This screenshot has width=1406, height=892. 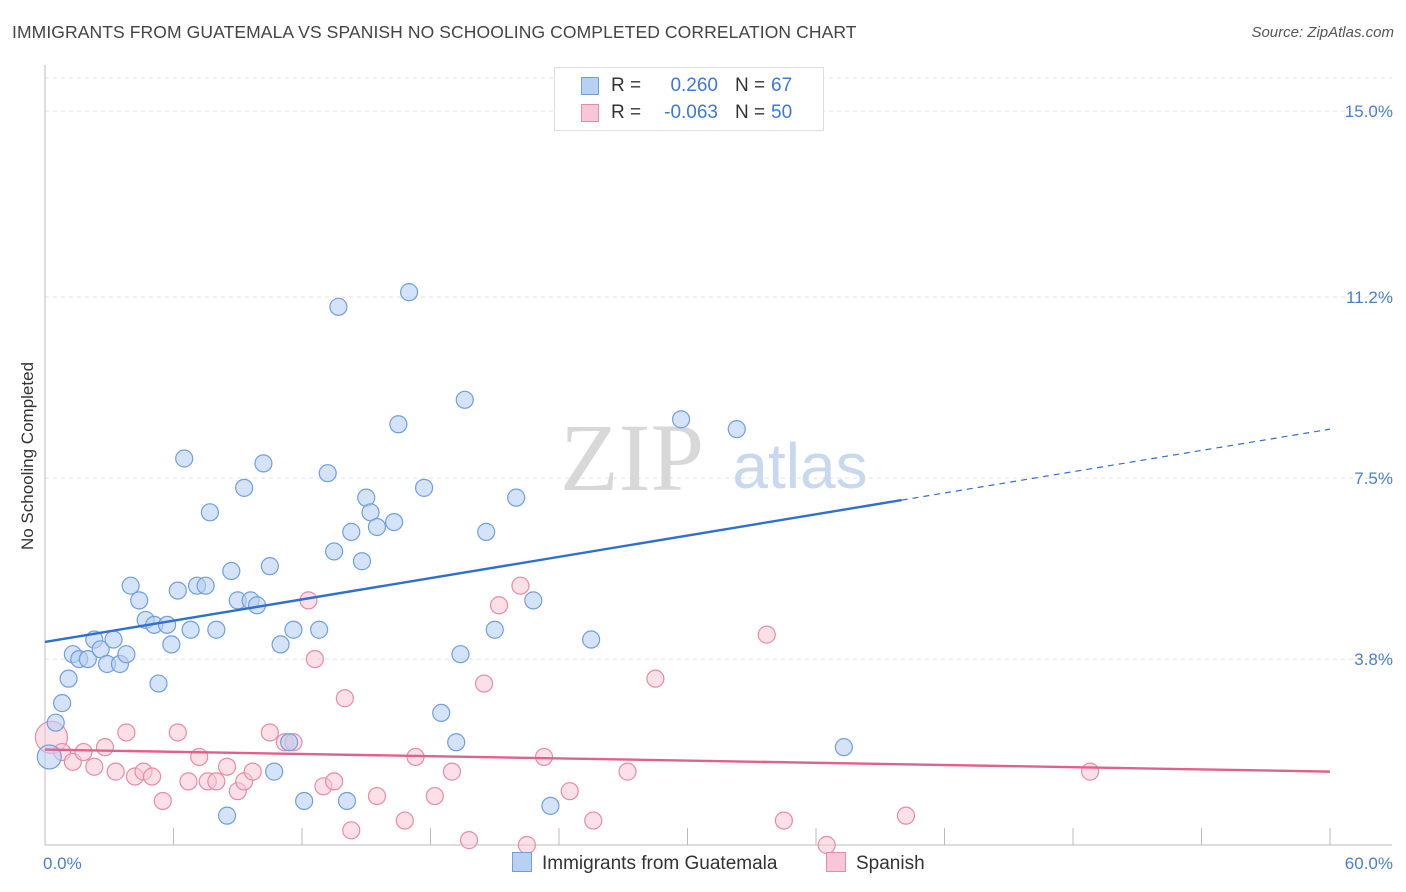 I want to click on watermark-atlas: atlas, so click(x=799, y=466).